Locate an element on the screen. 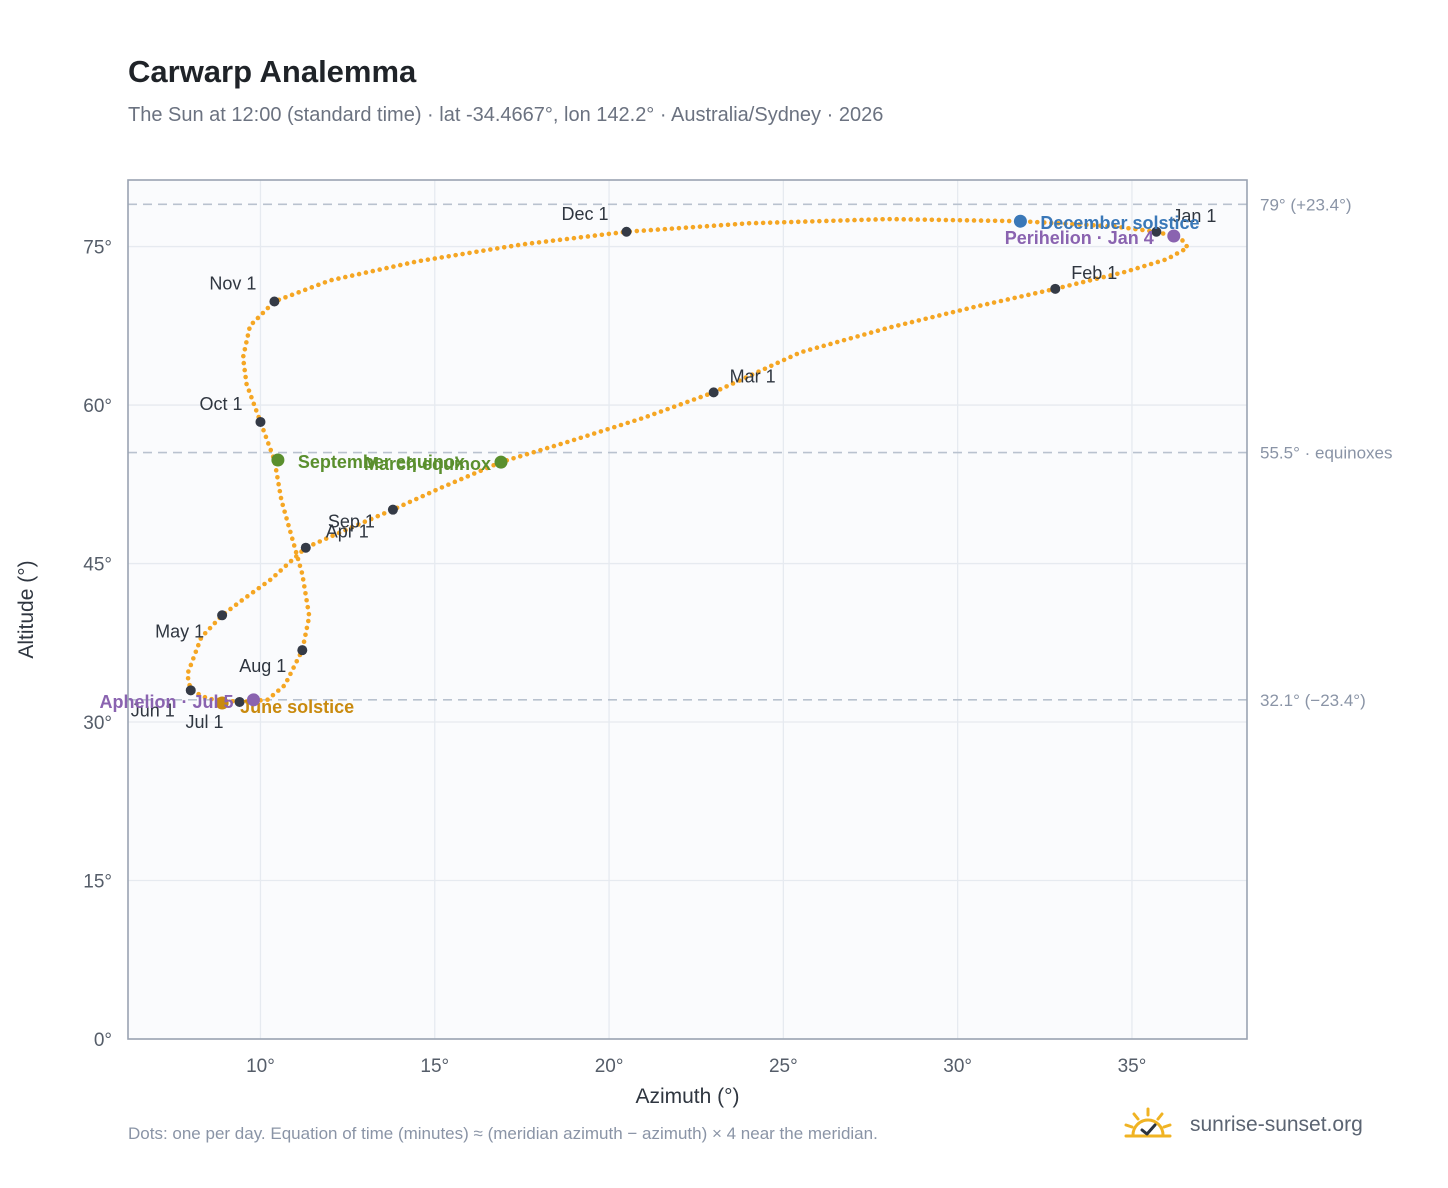 The height and width of the screenshot is (1188, 1448). month-marker-label: Feb 1 is located at coordinates (1094, 273).